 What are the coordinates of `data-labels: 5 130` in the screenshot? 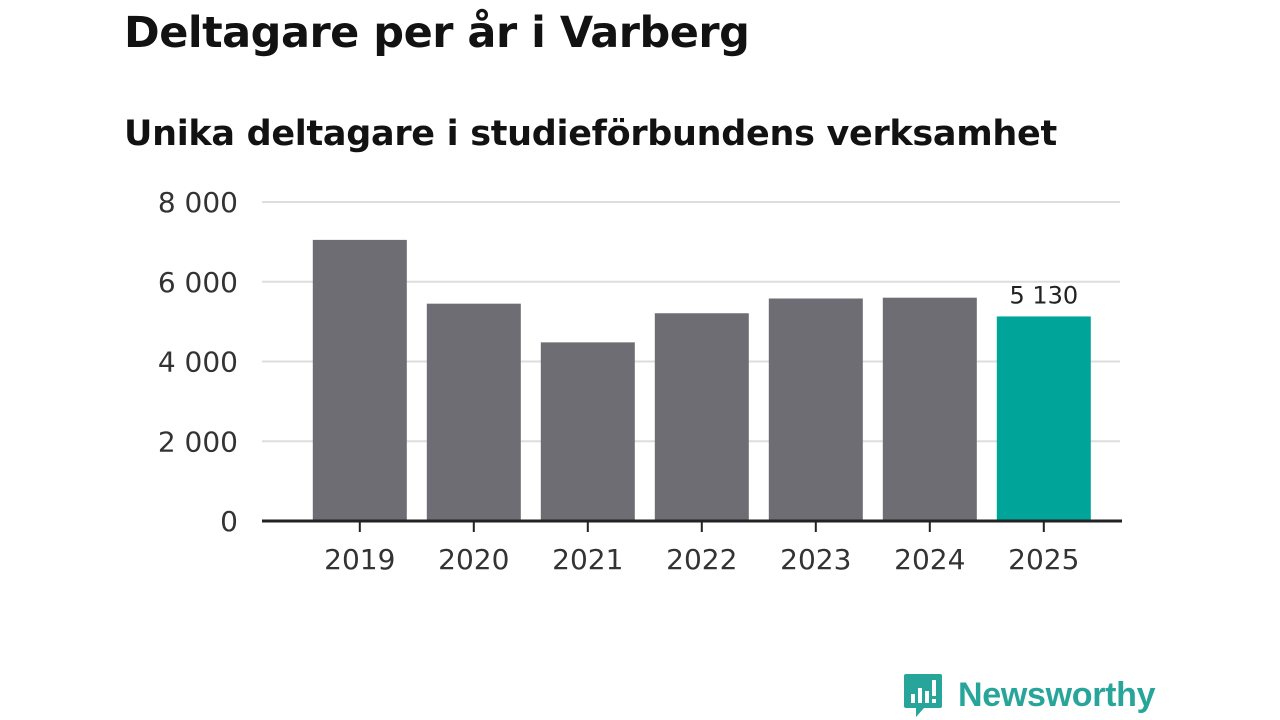 It's located at (1043, 295).